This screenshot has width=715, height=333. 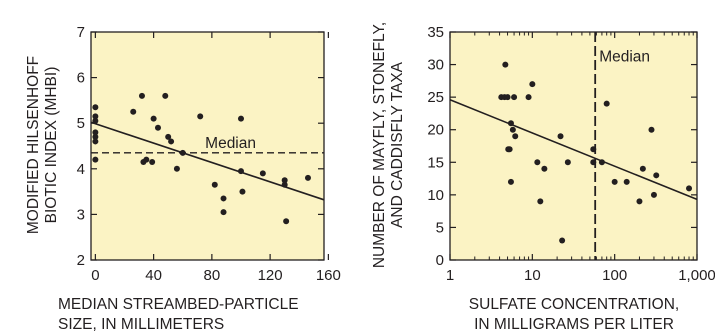 I want to click on right-chart-x-tick-label: 1, so click(x=450, y=275).